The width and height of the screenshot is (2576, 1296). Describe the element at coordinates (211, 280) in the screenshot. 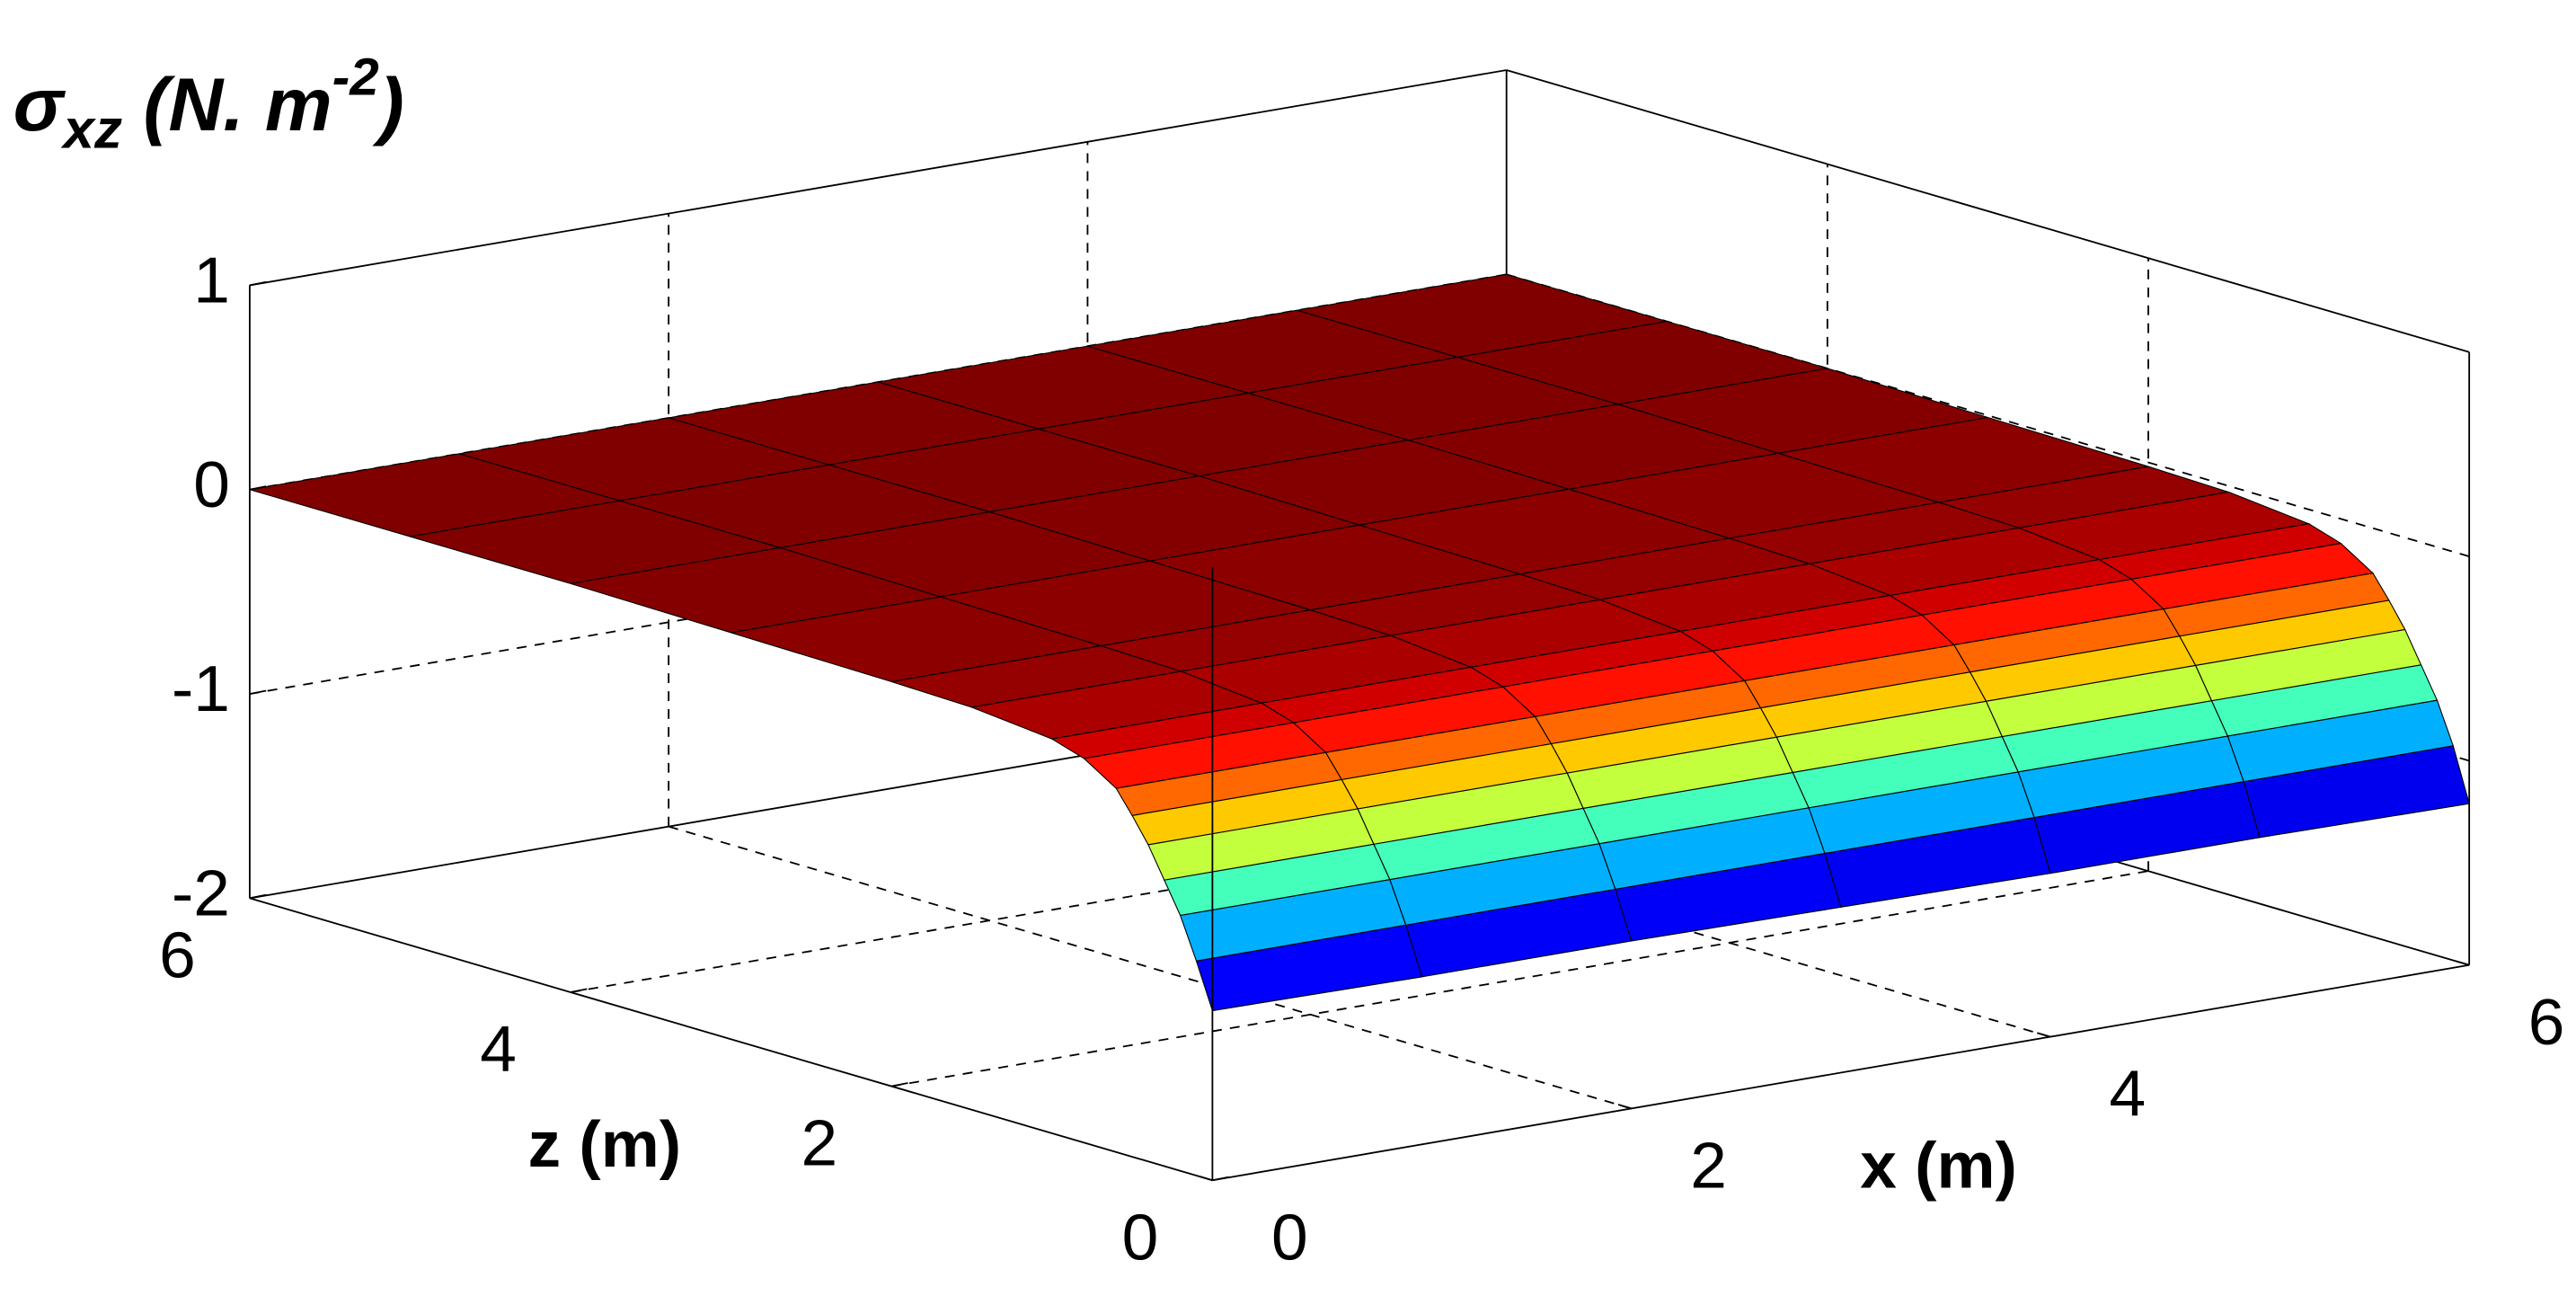

I see `y-tick-label: 1` at that location.